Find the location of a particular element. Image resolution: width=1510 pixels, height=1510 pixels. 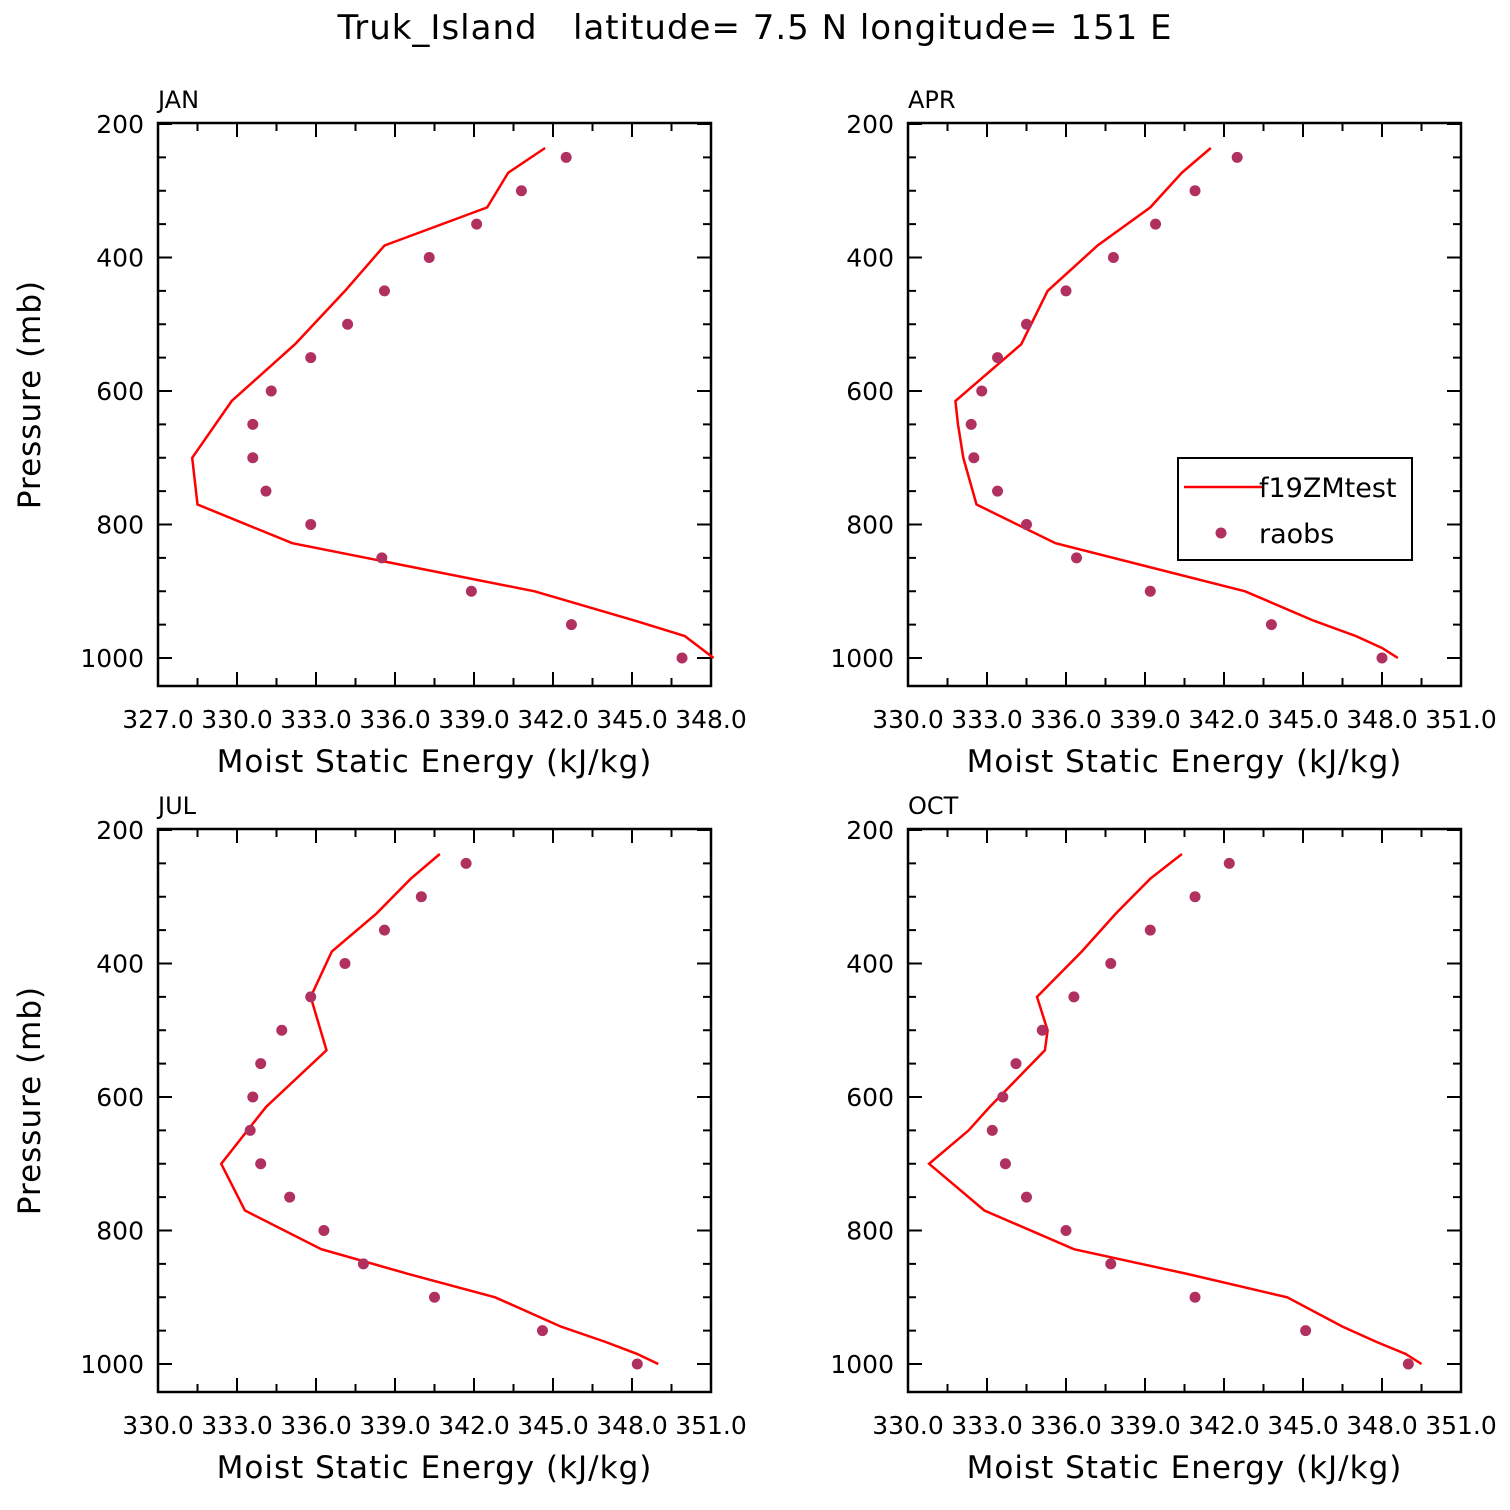

legend-dot-swatch is located at coordinates (1221, 533).